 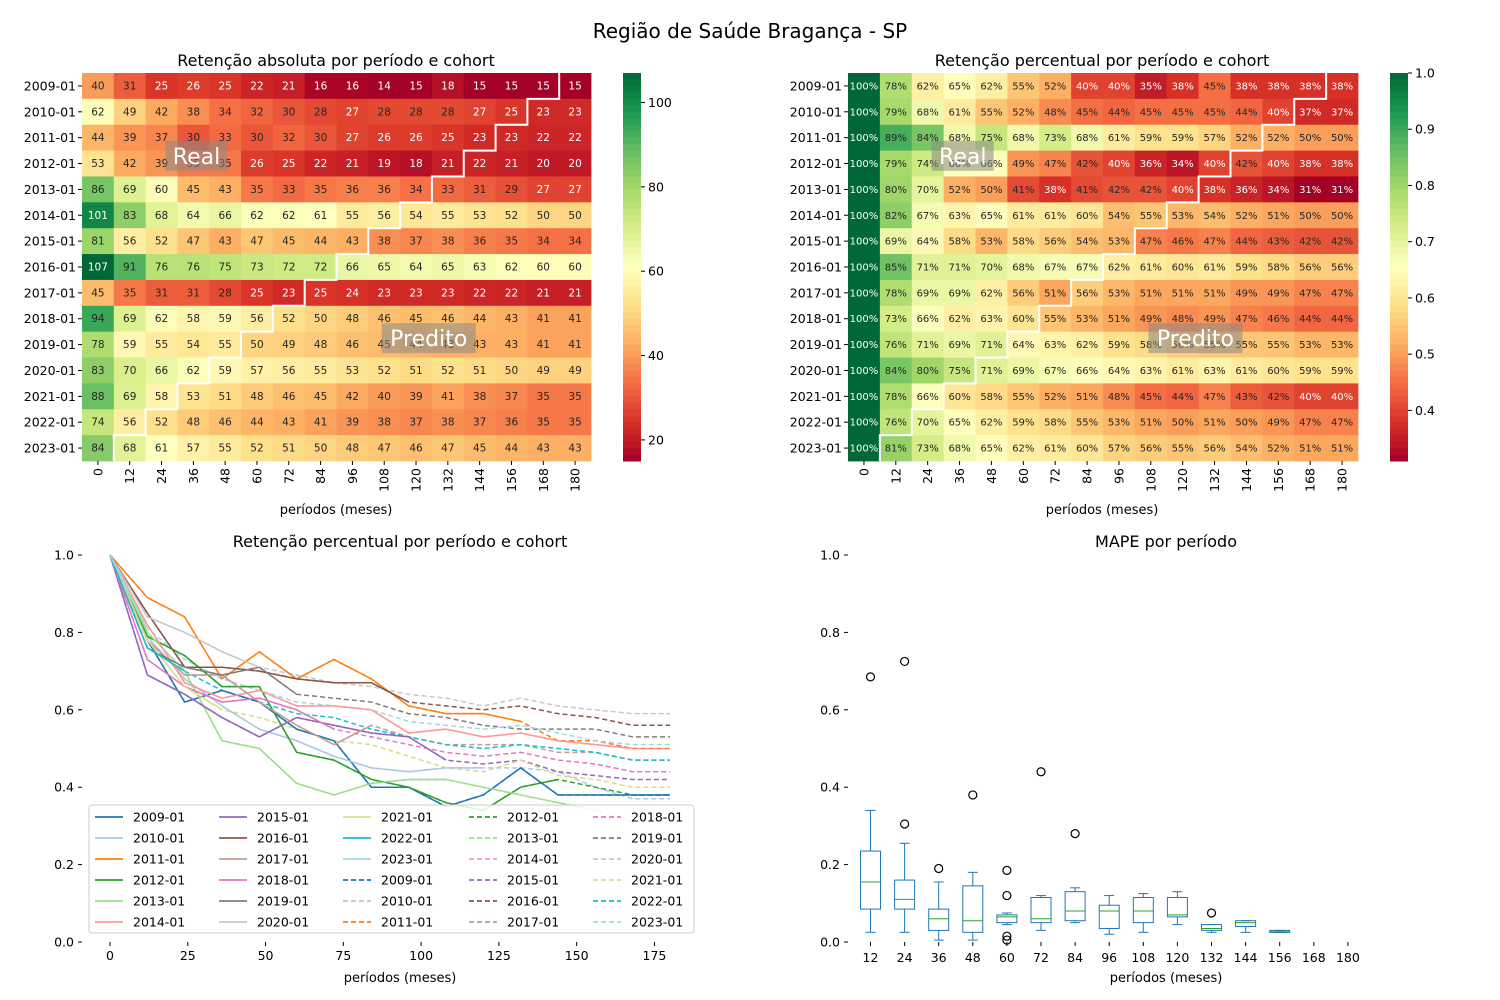 What do you see at coordinates (1087, 86) in the screenshot?
I see `heatmap-cell-label: 40%` at bounding box center [1087, 86].